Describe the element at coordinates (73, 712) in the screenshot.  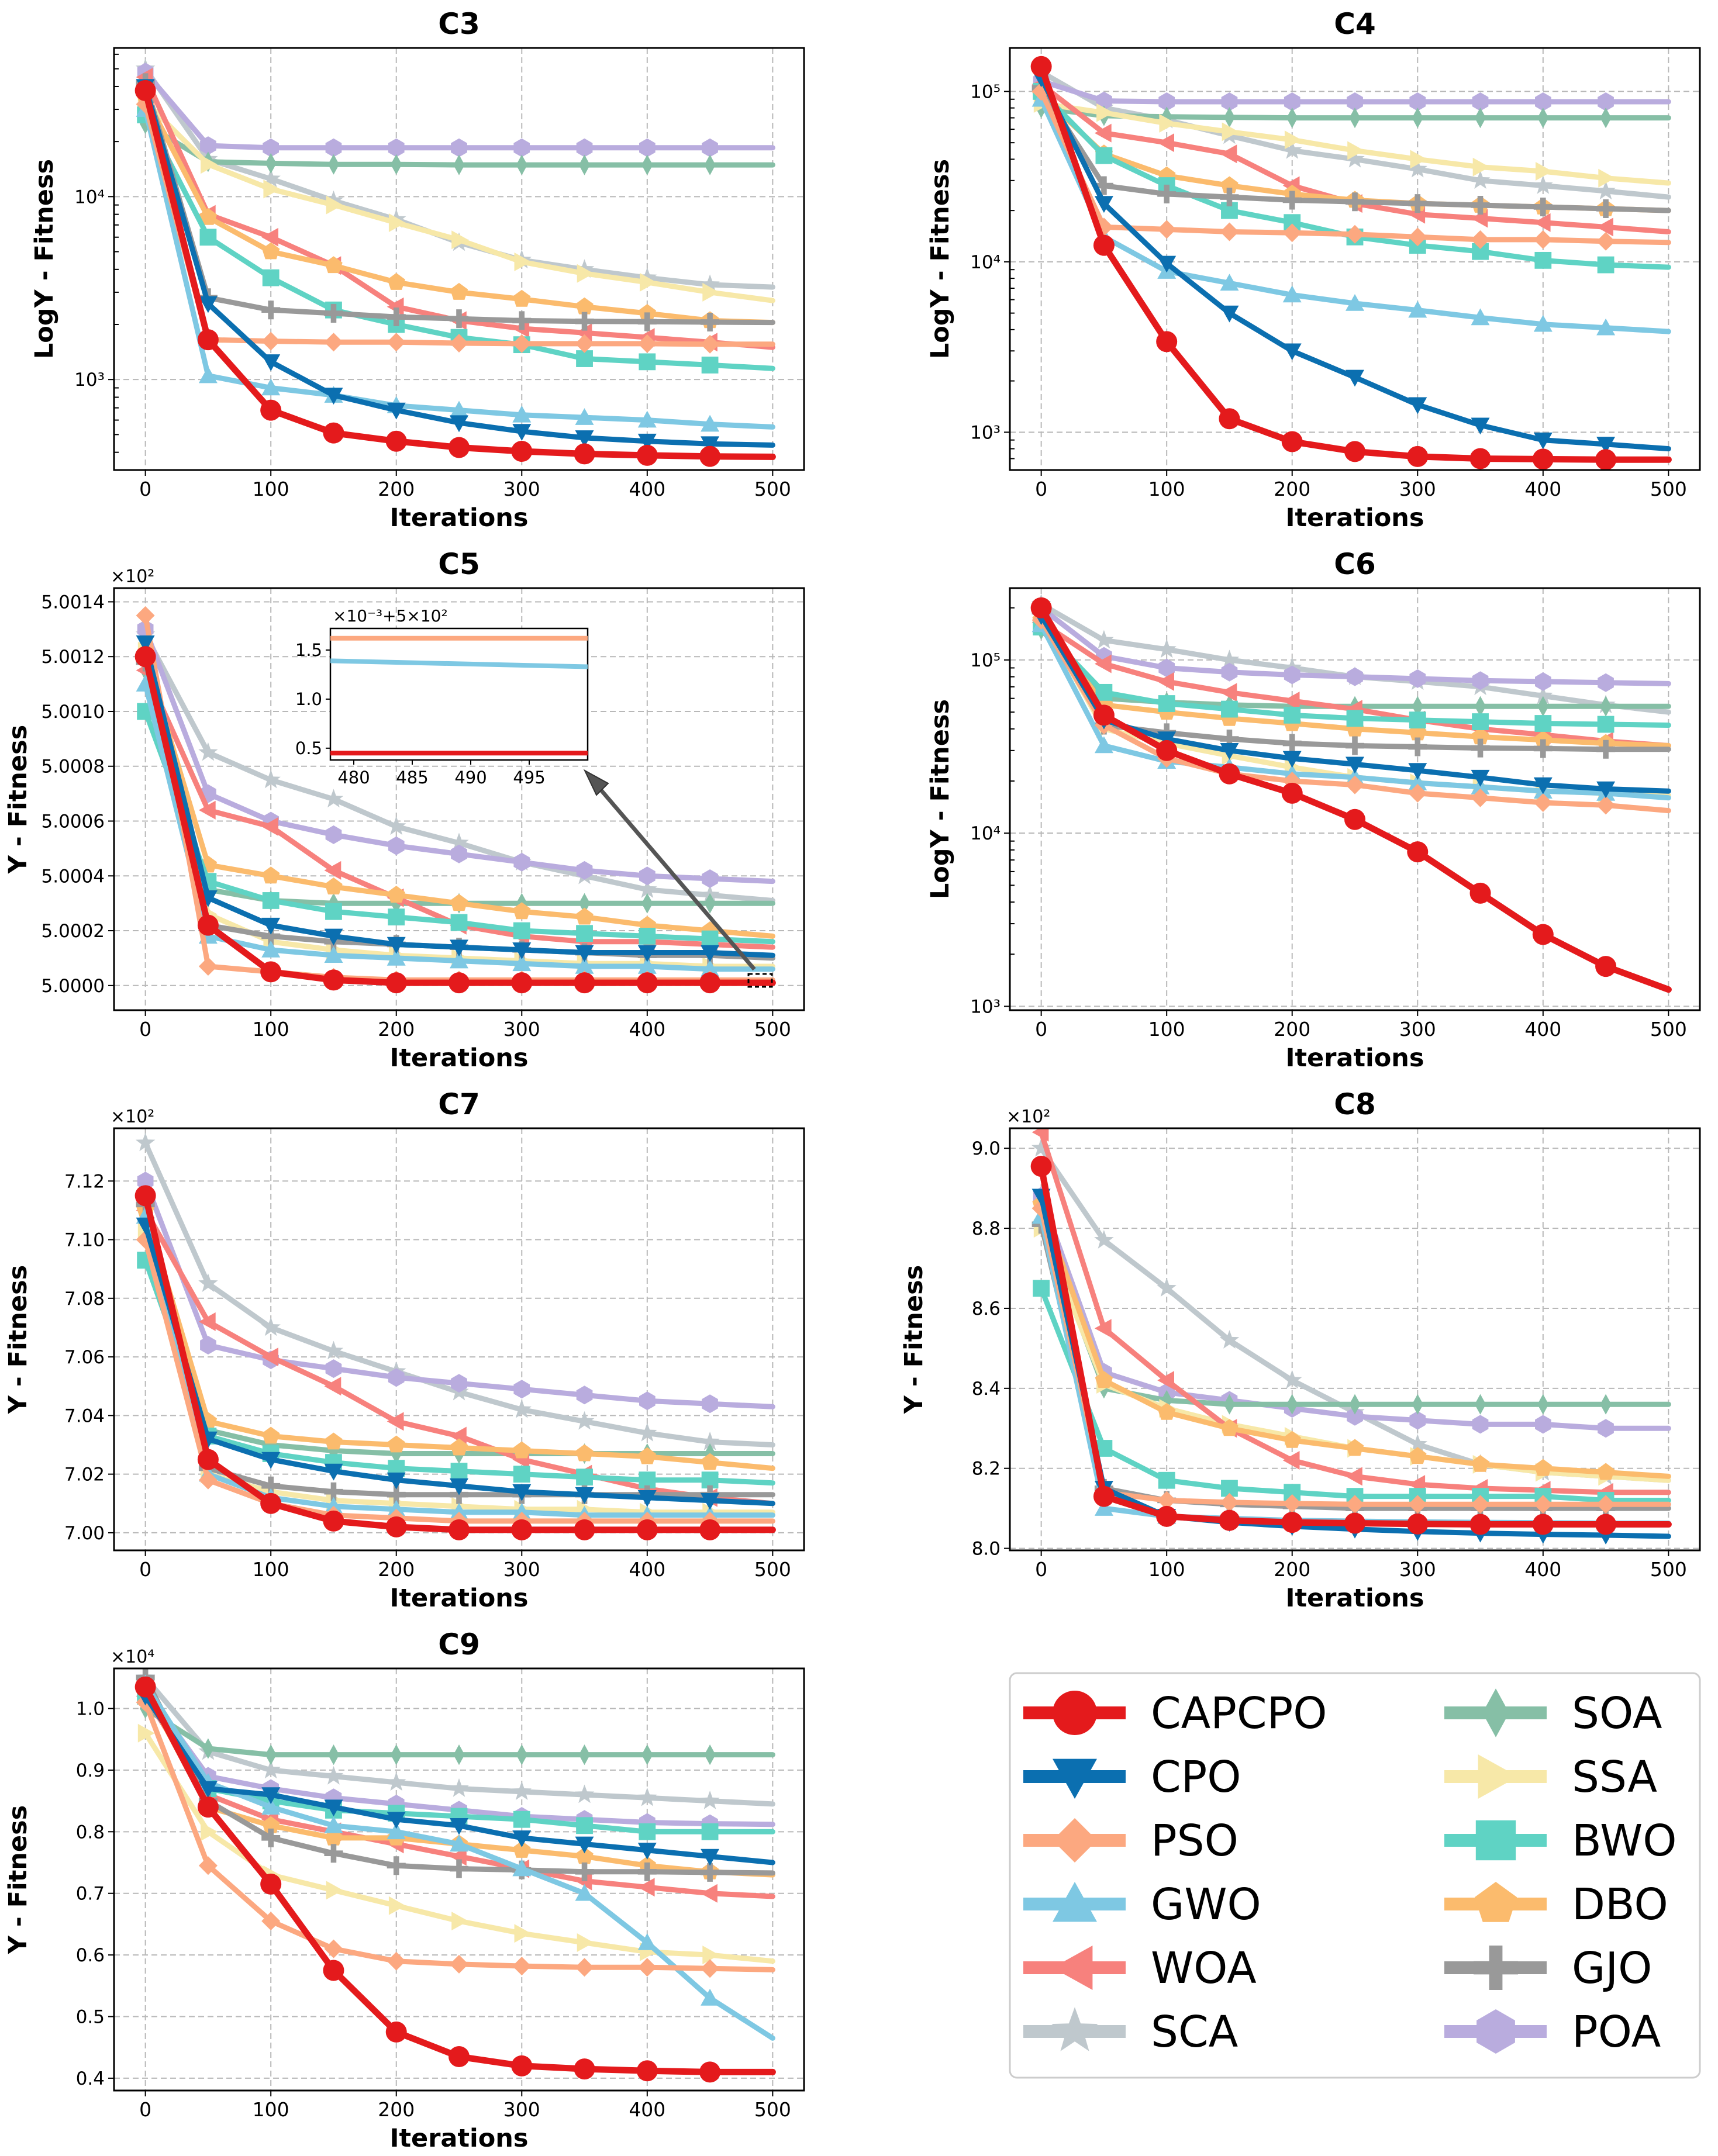
I see `y-tick-label: 5.0010` at that location.